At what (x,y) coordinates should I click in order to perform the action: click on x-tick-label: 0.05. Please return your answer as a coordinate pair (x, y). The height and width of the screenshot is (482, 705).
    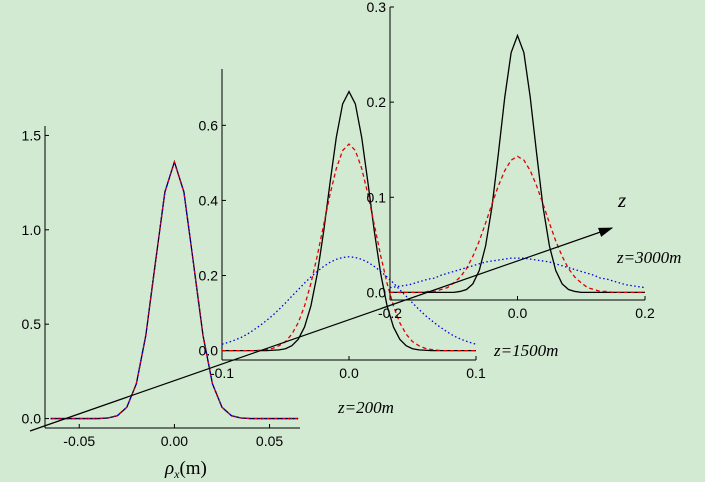
    Looking at the image, I should click on (269, 441).